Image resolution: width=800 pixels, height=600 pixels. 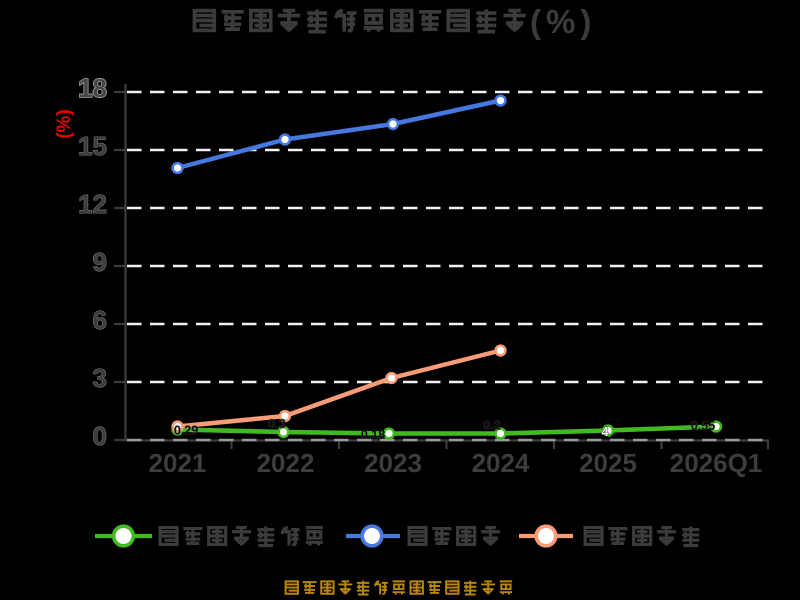 What do you see at coordinates (276, 424) in the screenshot?
I see `svg-text: 0.3` at bounding box center [276, 424].